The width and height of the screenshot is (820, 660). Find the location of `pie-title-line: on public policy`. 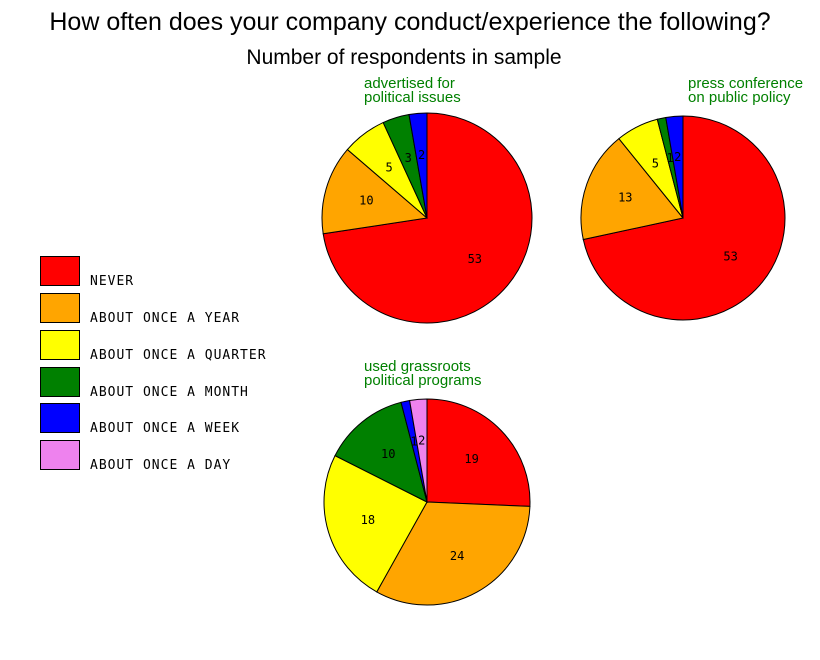

pie-title-line: on public policy is located at coordinates (739, 97).